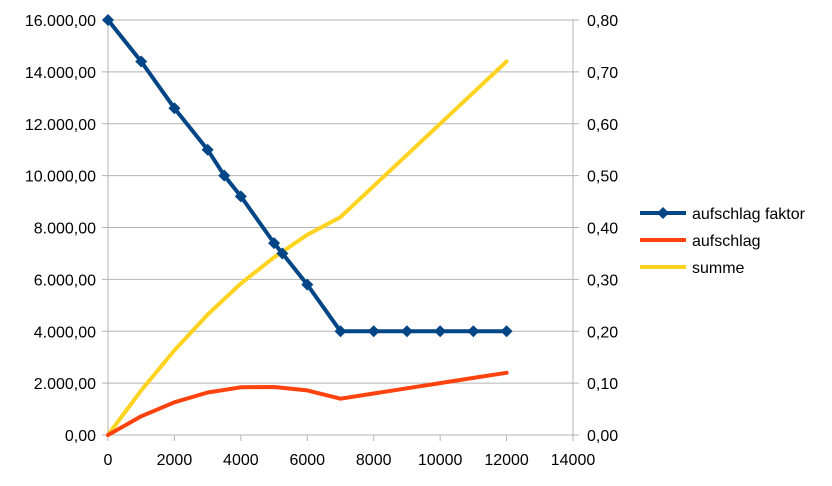 The height and width of the screenshot is (486, 832). I want to click on right-y-axis-ticks: 0,00 0,10 0,20 0,30 0,40 0,50 0,60 0,70 0,80, so click(602, 229).